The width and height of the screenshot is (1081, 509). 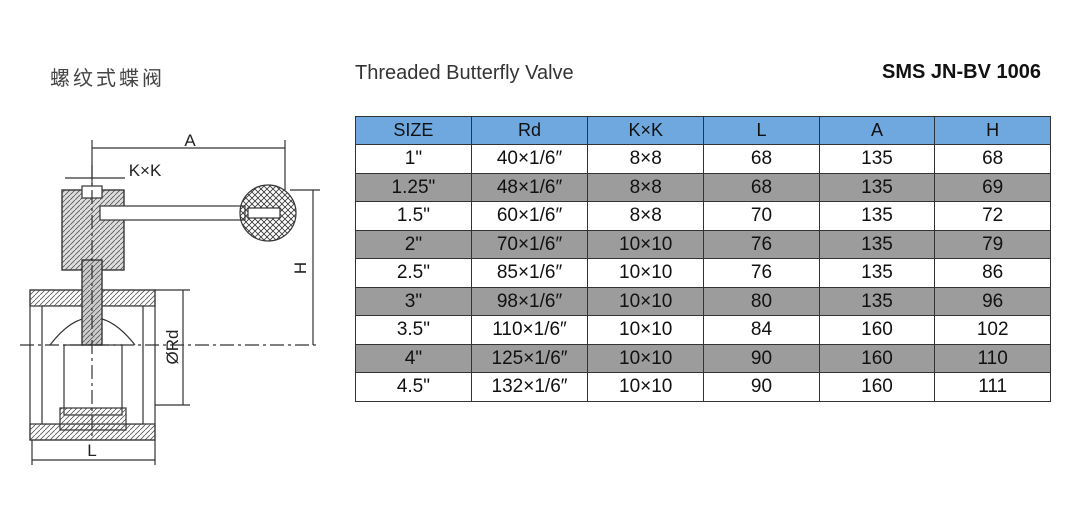 I want to click on dim-label: H, so click(x=300, y=268).